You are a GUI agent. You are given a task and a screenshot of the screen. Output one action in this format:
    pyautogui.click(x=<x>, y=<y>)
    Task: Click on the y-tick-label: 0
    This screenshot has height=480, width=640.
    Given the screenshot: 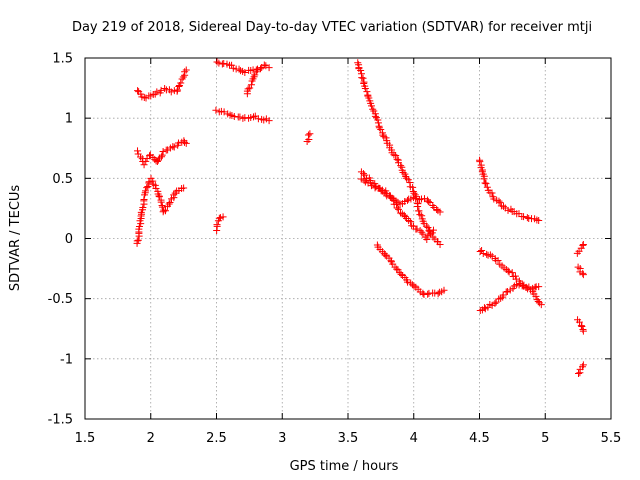 What is the action you would take?
    pyautogui.click(x=69, y=239)
    